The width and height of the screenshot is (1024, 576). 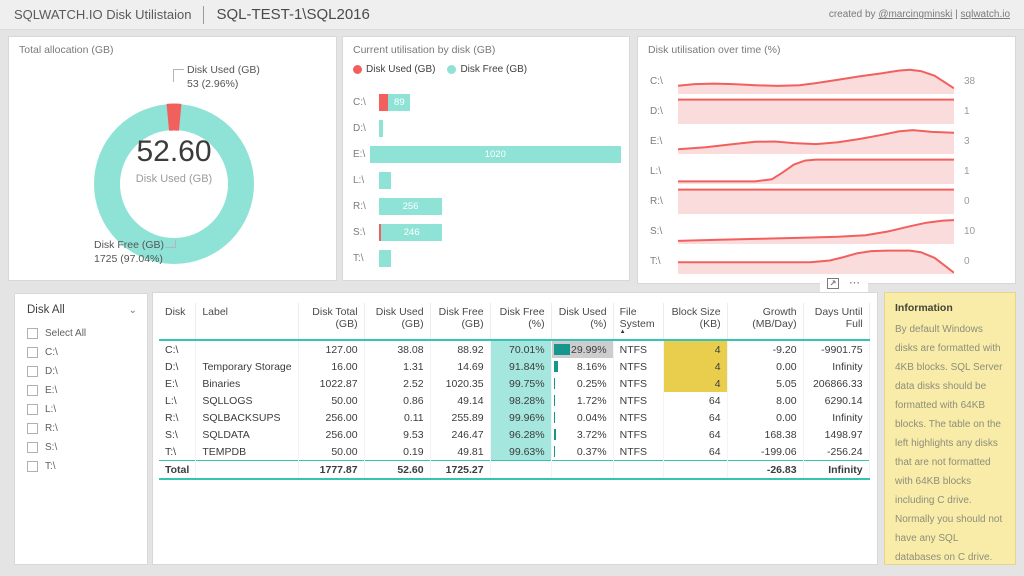 I want to click on callout-used-value: 53 (2.96%), so click(x=213, y=84).